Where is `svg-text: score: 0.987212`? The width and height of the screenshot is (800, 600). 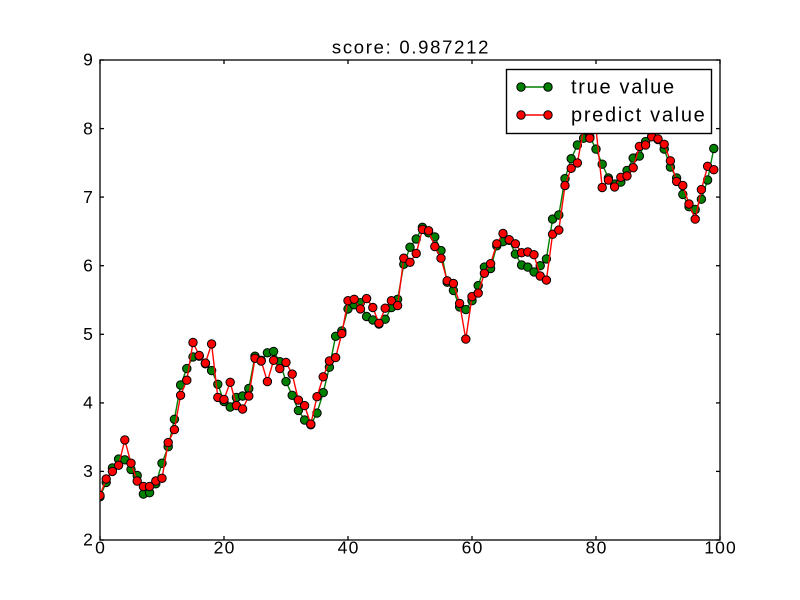 svg-text: score: 0.987212 is located at coordinates (411, 46).